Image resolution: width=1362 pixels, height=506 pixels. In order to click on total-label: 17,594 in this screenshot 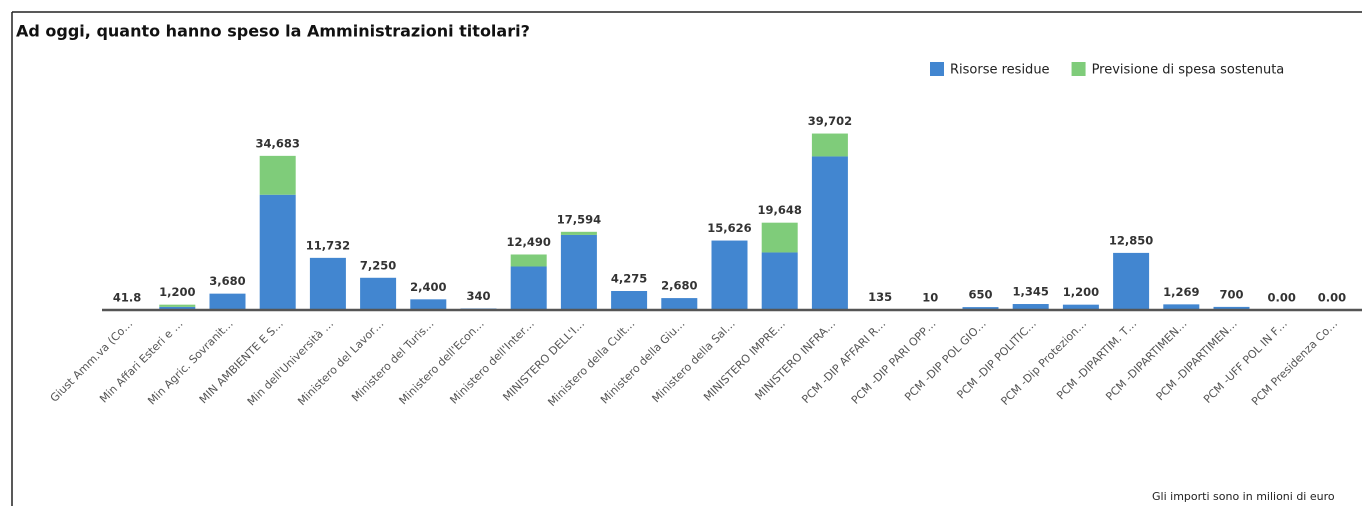, I will do `click(579, 219)`.